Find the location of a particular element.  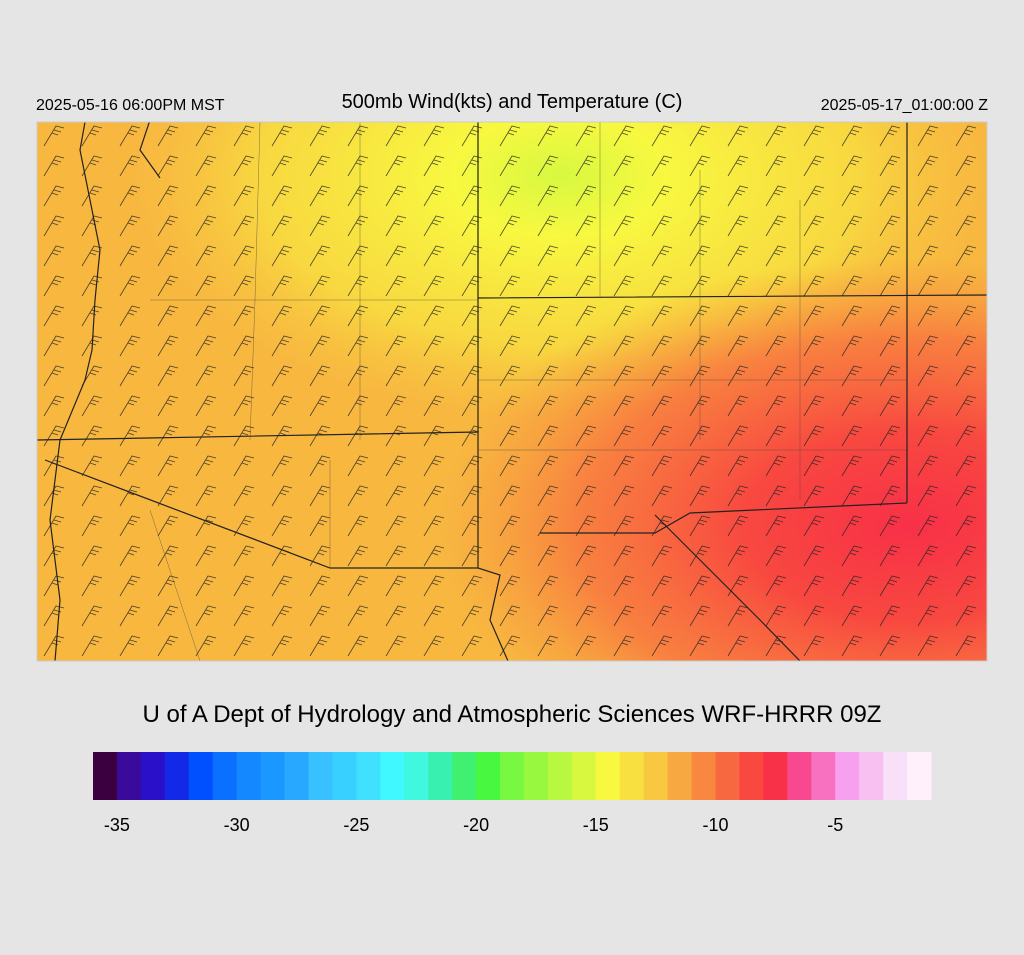

valid-time-local: 2025-05-16 06:00PM MST is located at coordinates (130, 105).